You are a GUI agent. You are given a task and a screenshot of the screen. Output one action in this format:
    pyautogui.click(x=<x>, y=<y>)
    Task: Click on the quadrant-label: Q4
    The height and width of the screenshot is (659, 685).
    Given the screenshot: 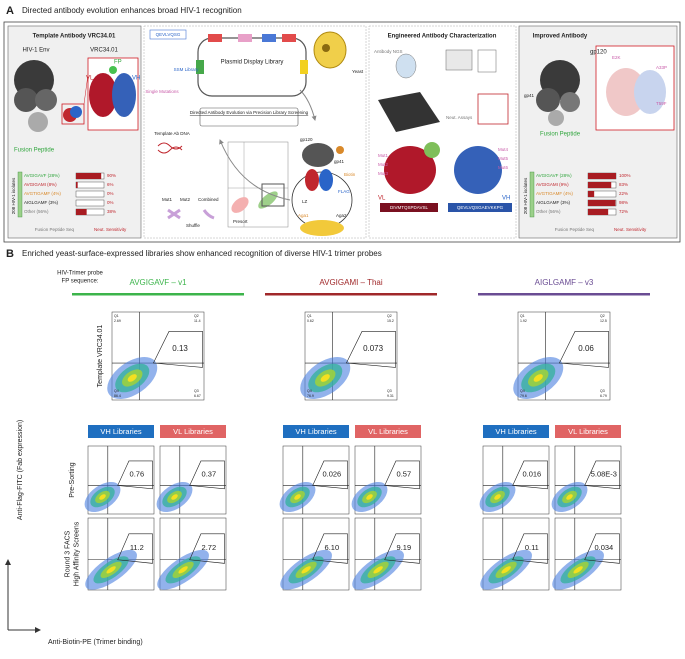 What is the action you would take?
    pyautogui.click(x=309, y=391)
    